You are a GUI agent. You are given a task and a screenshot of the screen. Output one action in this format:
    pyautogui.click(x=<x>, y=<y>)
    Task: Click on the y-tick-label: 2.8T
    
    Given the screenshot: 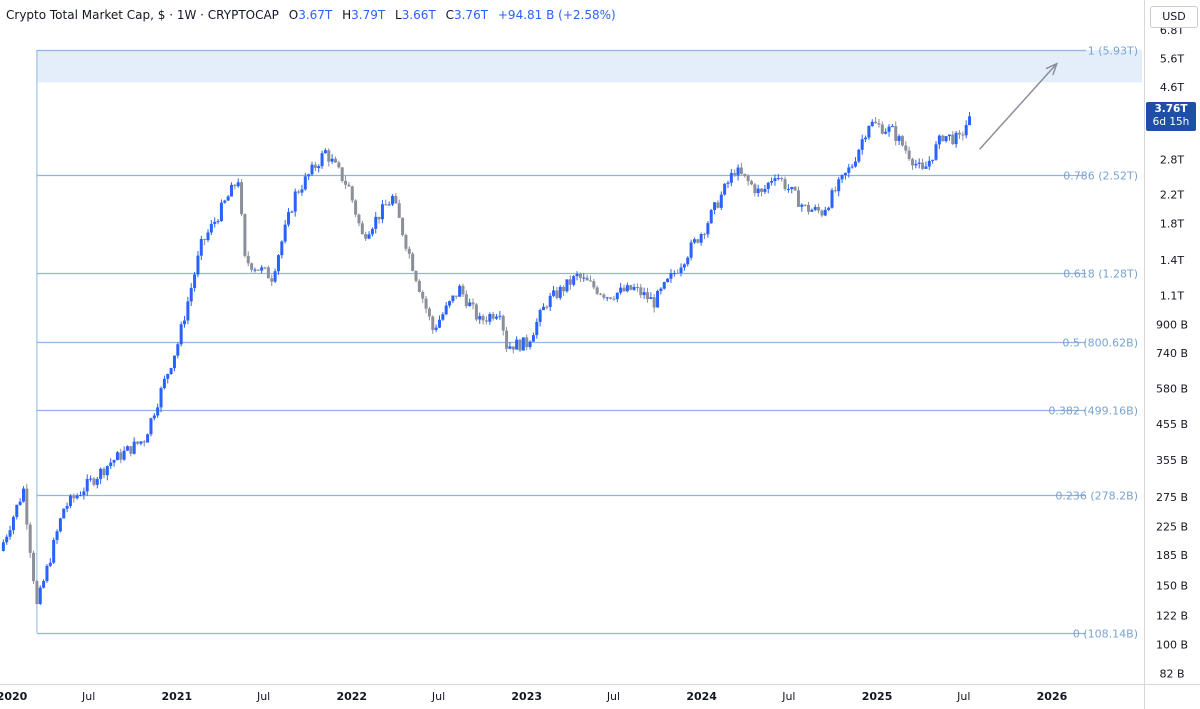 What is the action you would take?
    pyautogui.click(x=1172, y=159)
    